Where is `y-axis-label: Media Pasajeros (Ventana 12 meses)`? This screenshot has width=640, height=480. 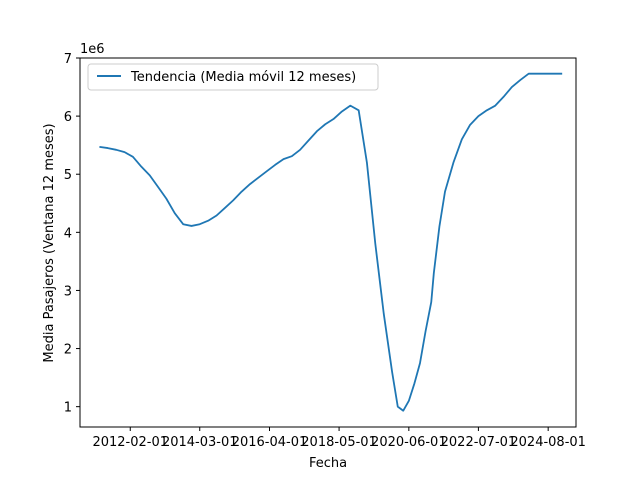
y-axis-label: Media Pasajeros (Ventana 12 meses) is located at coordinates (49, 242).